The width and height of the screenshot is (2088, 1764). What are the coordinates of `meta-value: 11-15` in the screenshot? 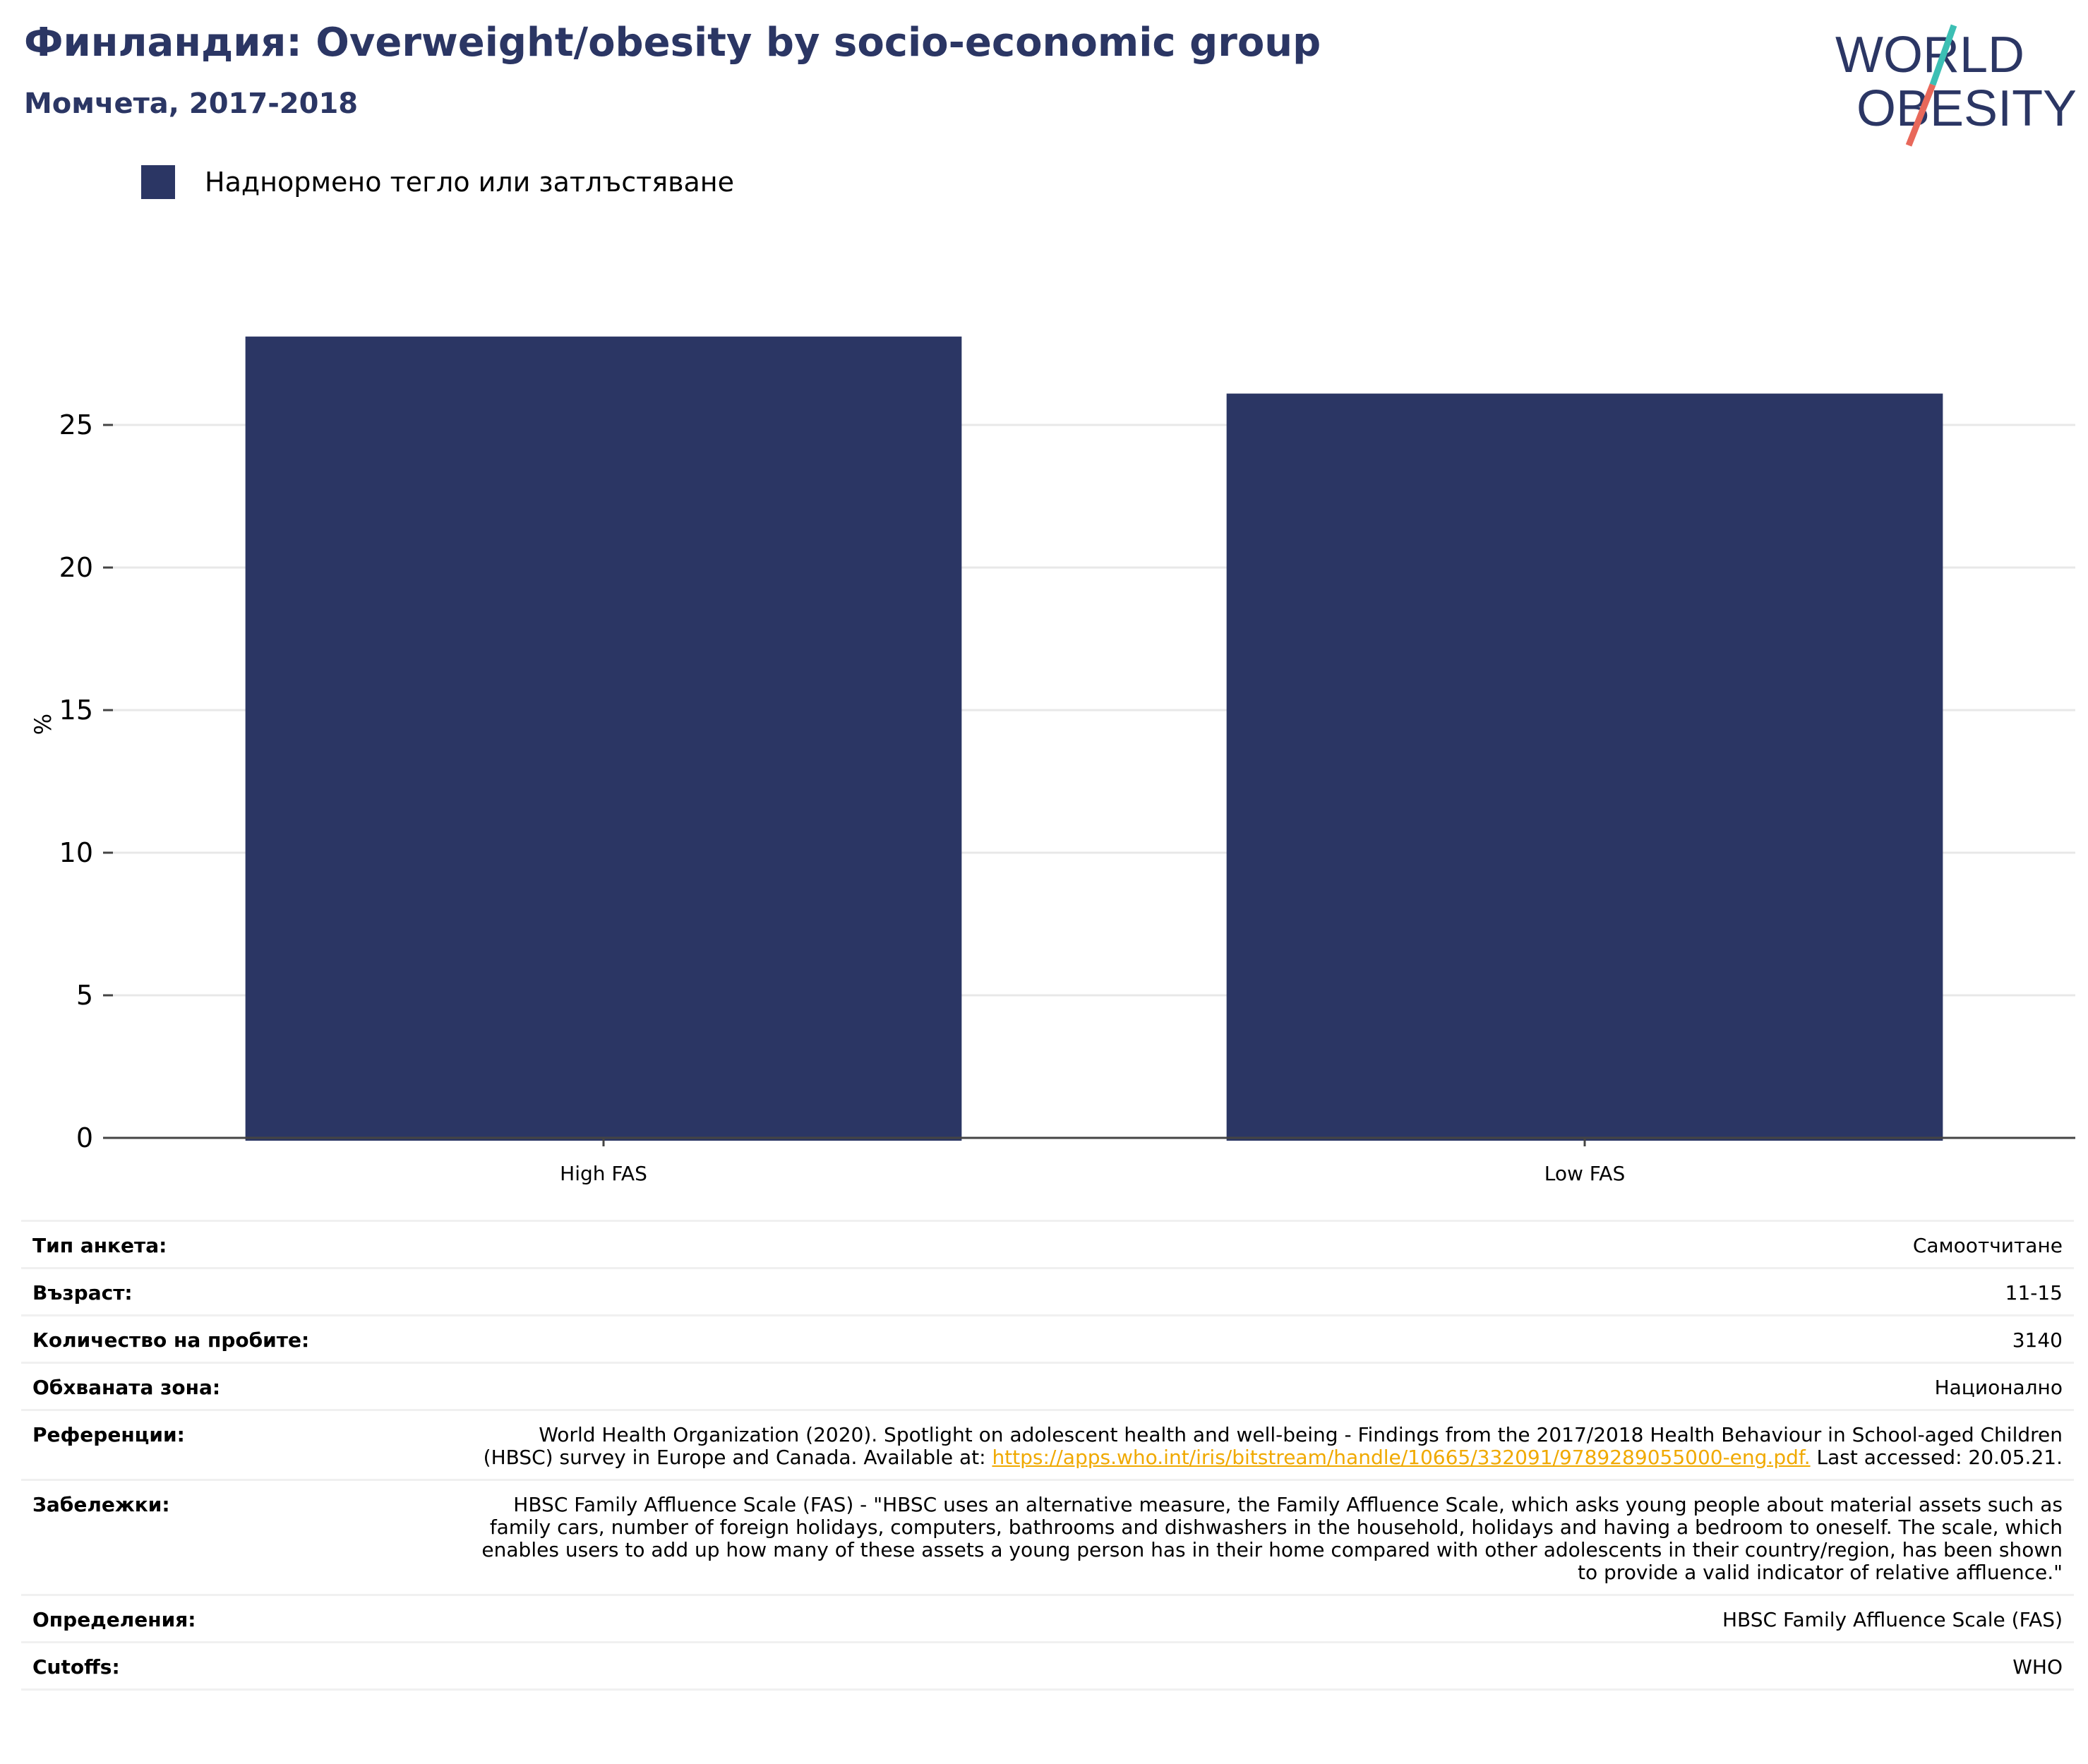 It's located at (2034, 1293).